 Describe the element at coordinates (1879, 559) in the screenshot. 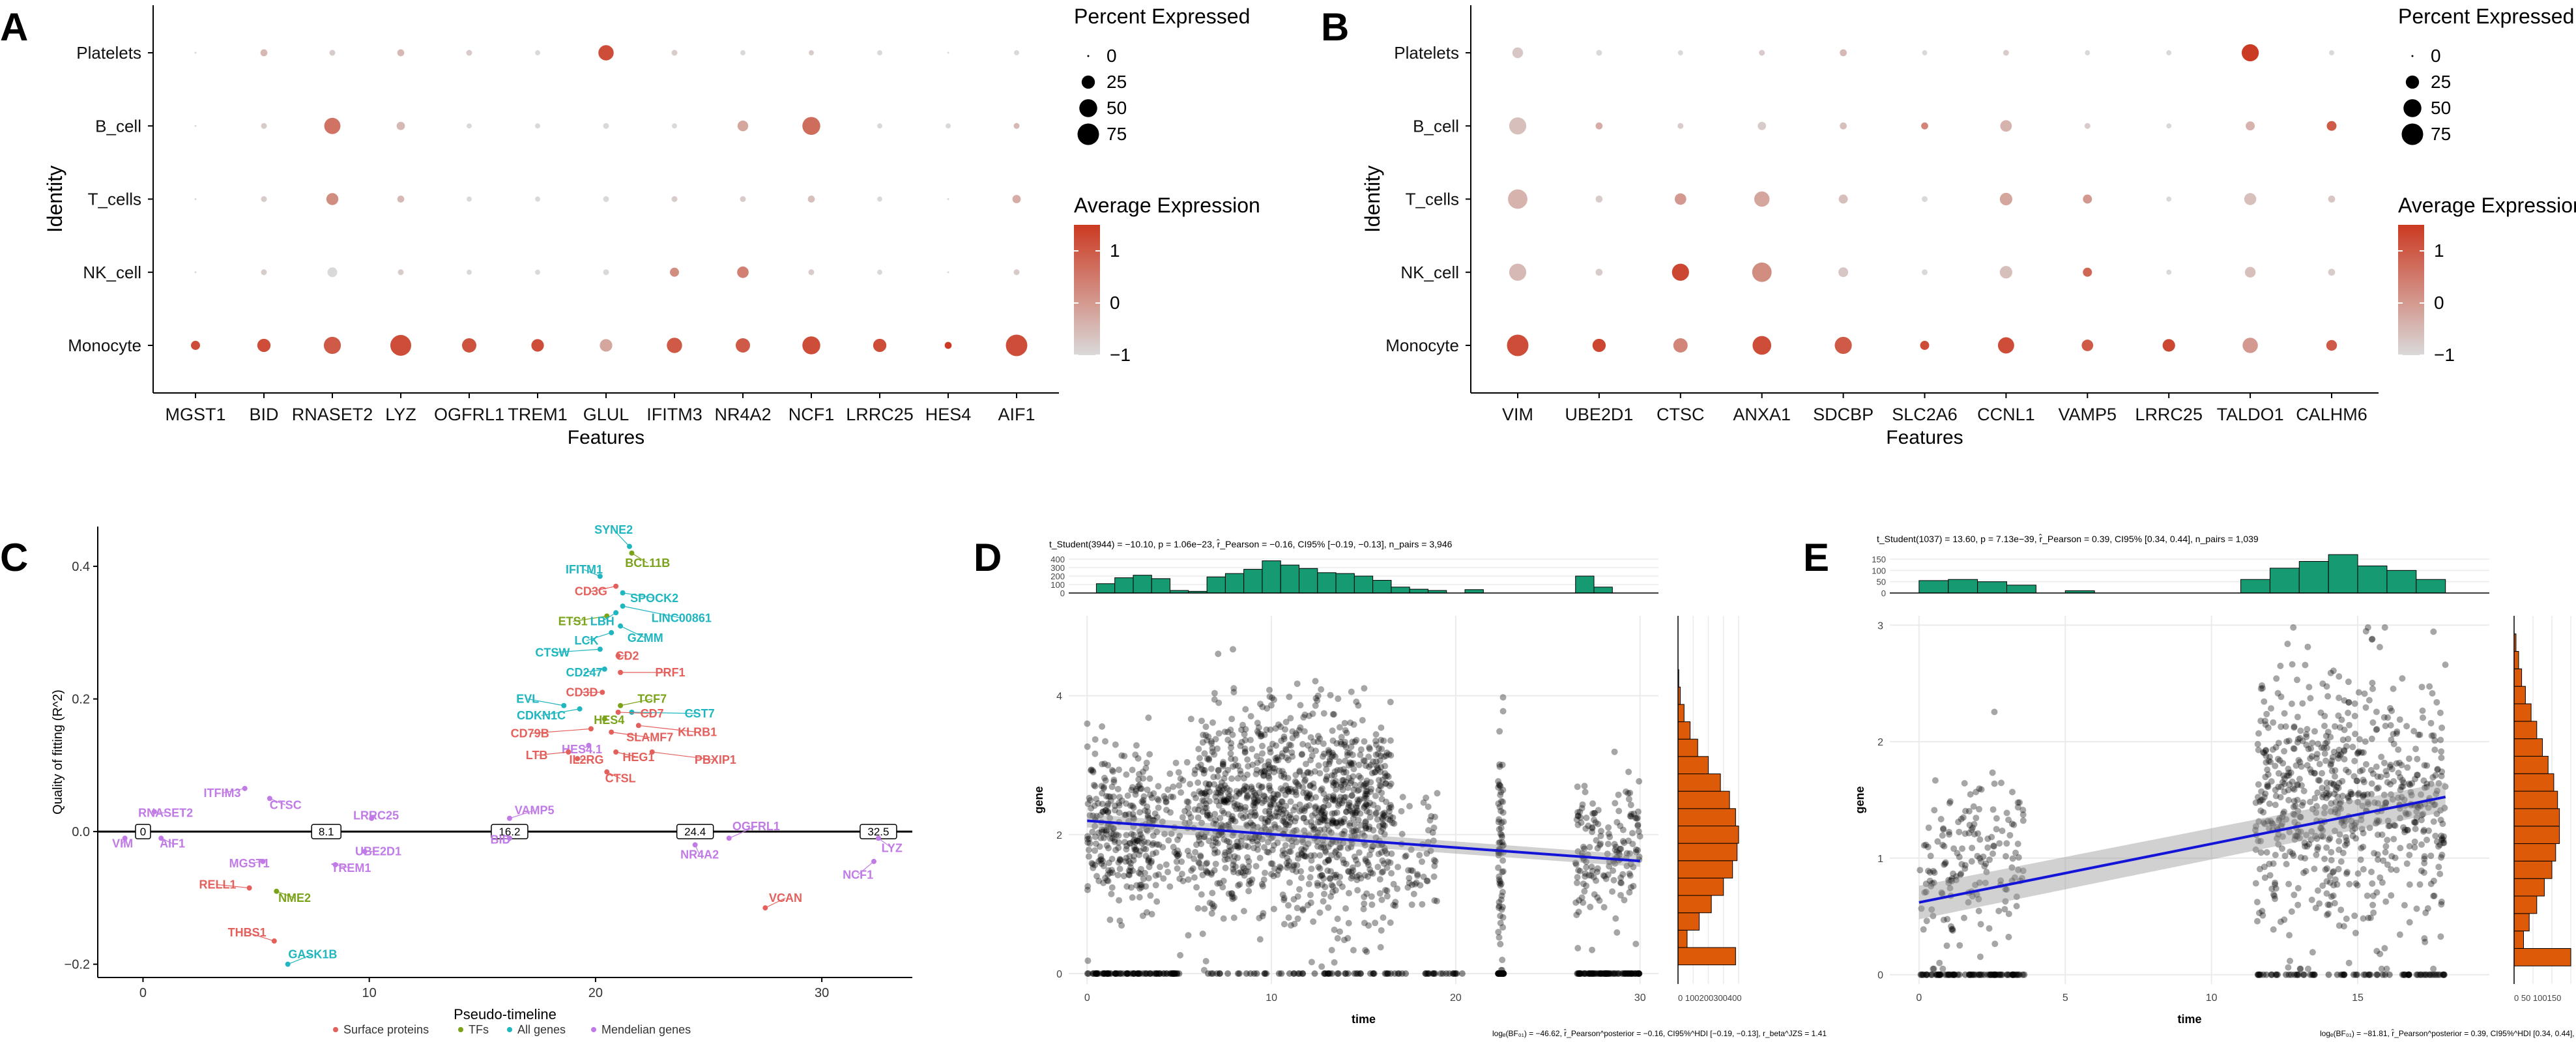

I see `hist-tick-label: 150` at that location.